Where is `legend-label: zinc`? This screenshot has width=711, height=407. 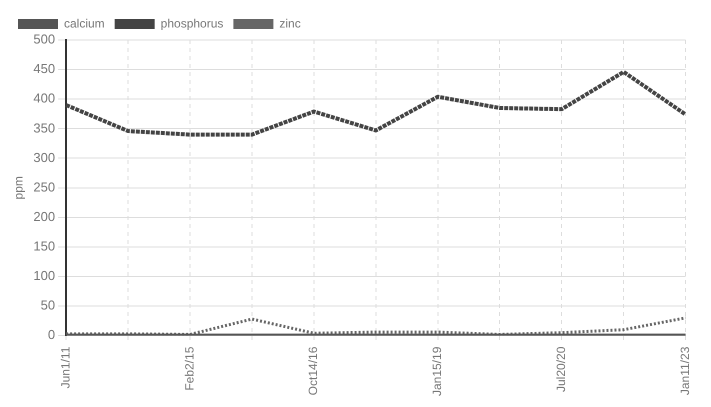 legend-label: zinc is located at coordinates (290, 23).